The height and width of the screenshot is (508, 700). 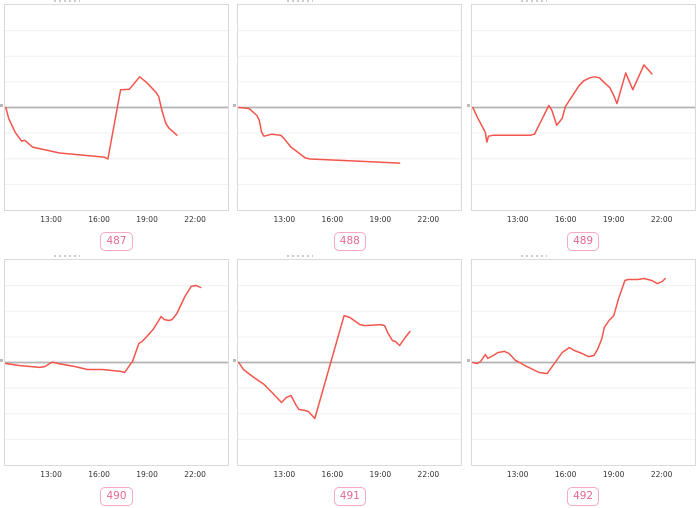 I want to click on chart-id-badge: 489, so click(x=583, y=241).